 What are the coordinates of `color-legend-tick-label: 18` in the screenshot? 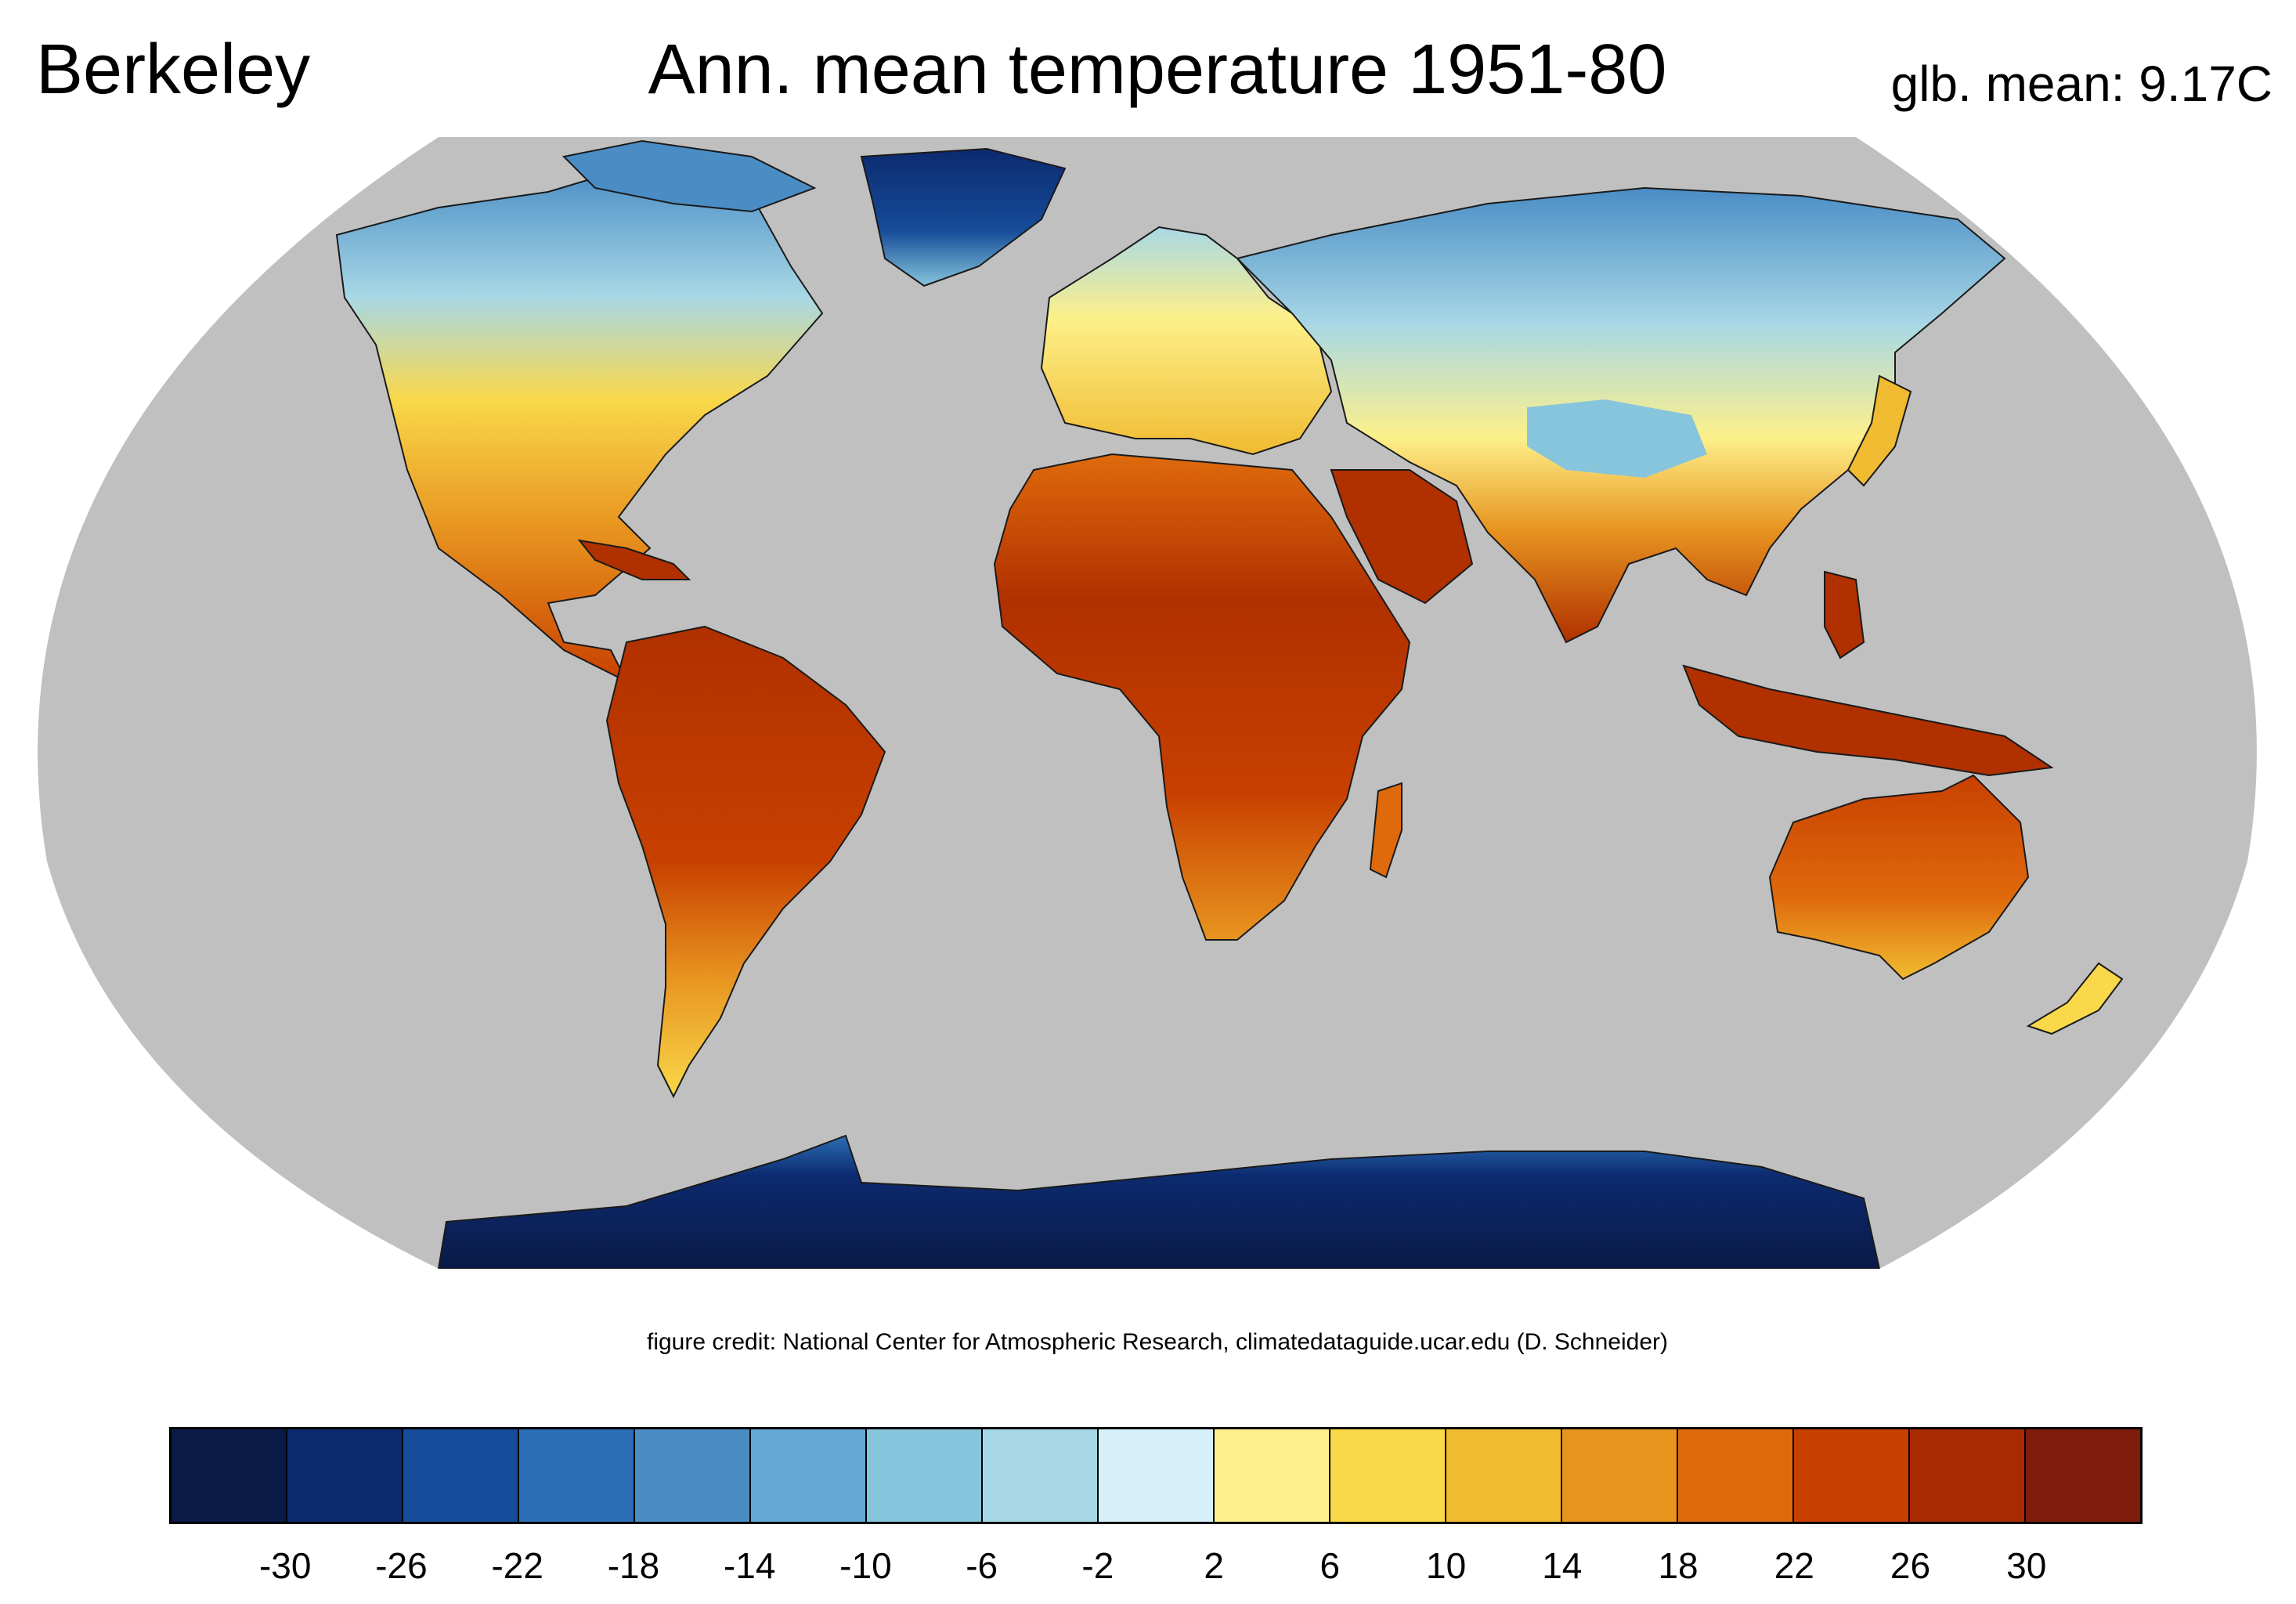 It's located at (1678, 1565).